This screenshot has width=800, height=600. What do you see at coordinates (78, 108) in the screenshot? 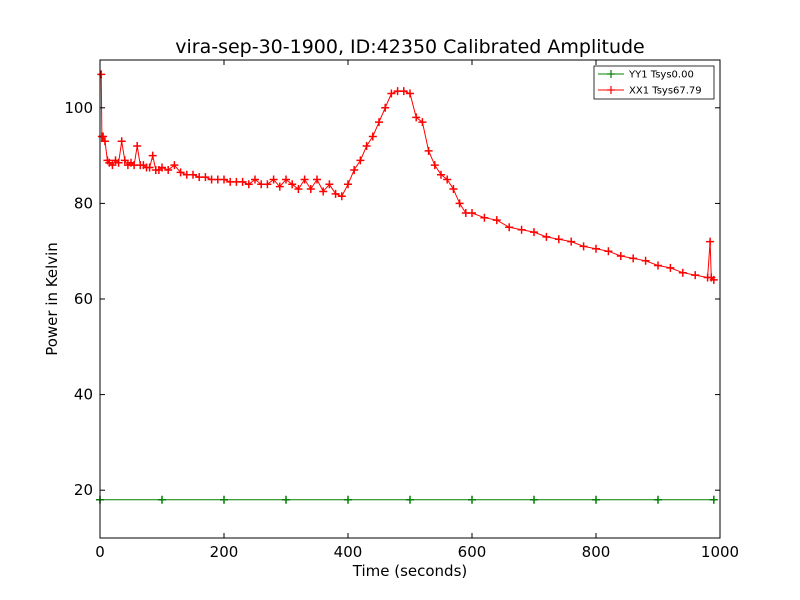
I see `y-tick-label: 100` at bounding box center [78, 108].